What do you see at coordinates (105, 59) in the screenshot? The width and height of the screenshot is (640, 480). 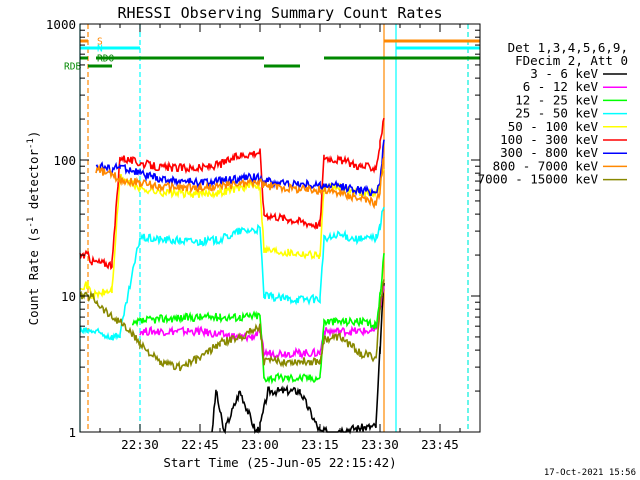 I see `state-label-rdo: RDO` at bounding box center [105, 59].